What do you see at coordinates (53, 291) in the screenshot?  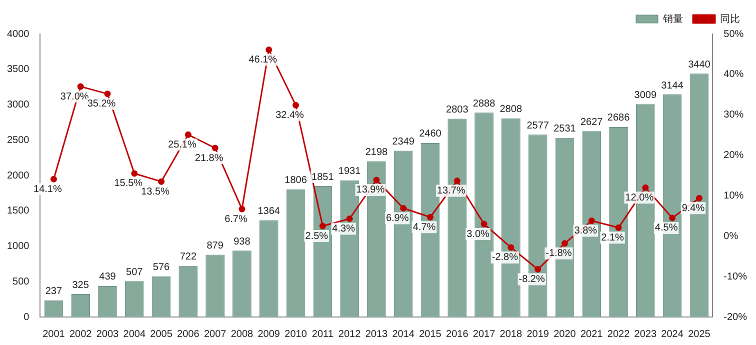 I see `data-label: 237` at bounding box center [53, 291].